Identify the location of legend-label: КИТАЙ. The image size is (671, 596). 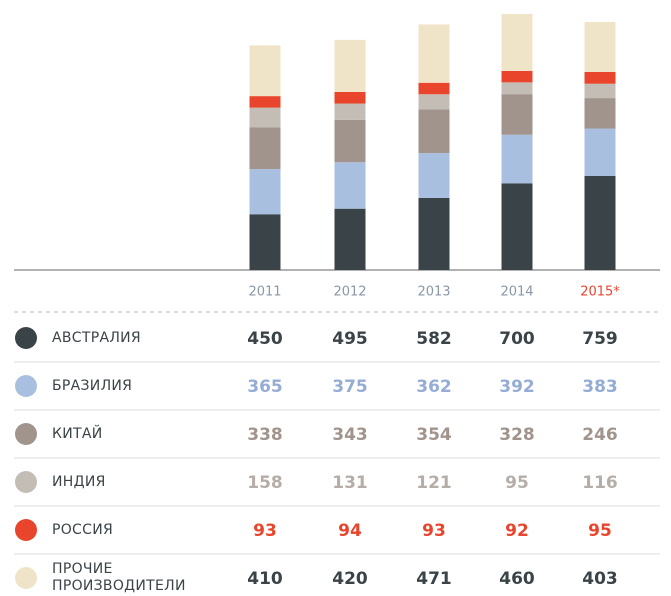
(77, 433).